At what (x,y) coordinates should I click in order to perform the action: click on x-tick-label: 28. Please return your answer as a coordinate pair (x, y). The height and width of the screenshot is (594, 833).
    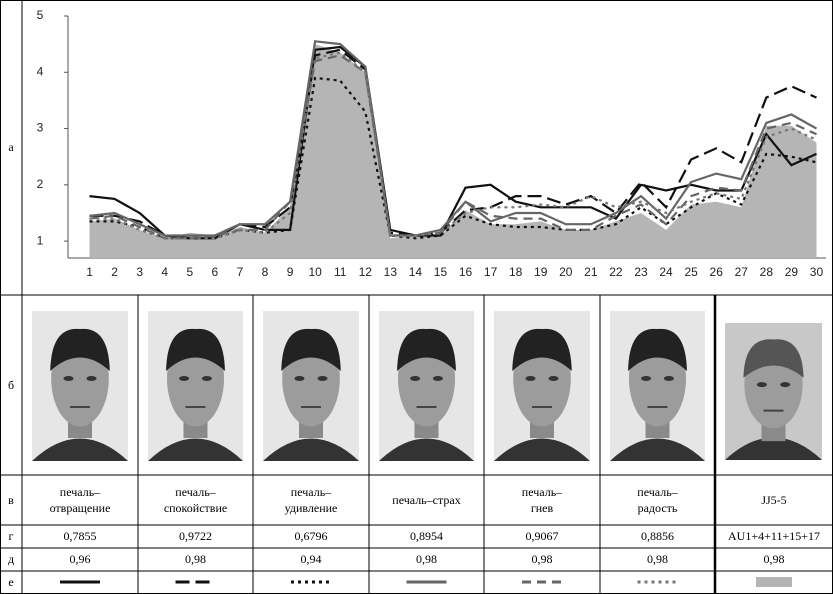
    Looking at the image, I should click on (767, 272).